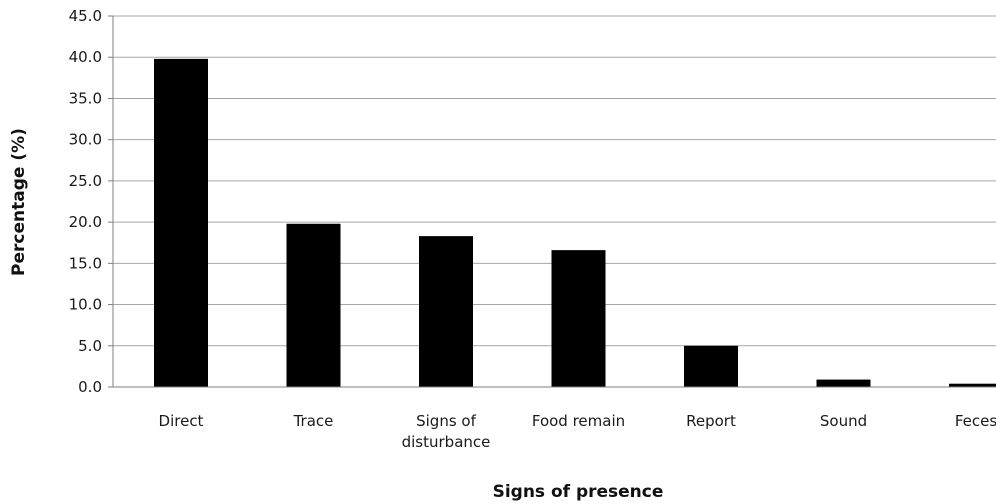  I want to click on x-category-label: Direct, so click(181, 421).